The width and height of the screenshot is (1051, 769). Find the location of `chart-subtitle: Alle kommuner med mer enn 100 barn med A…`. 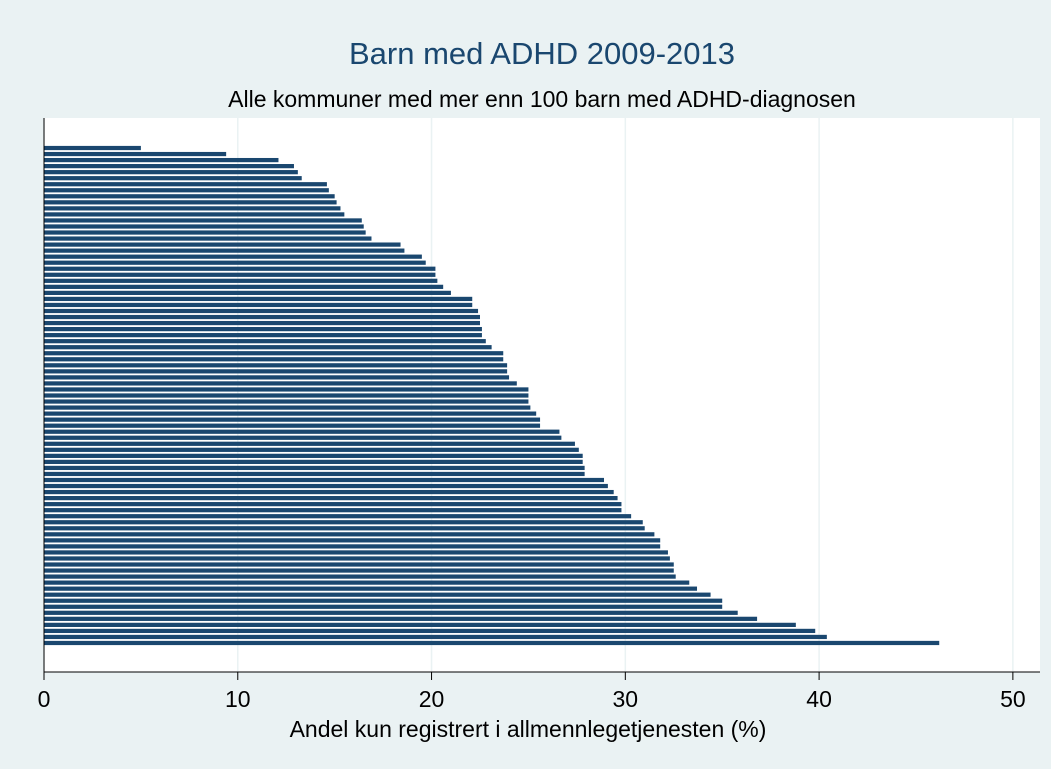

chart-subtitle: Alle kommuner med mer enn 100 barn med A… is located at coordinates (542, 99).